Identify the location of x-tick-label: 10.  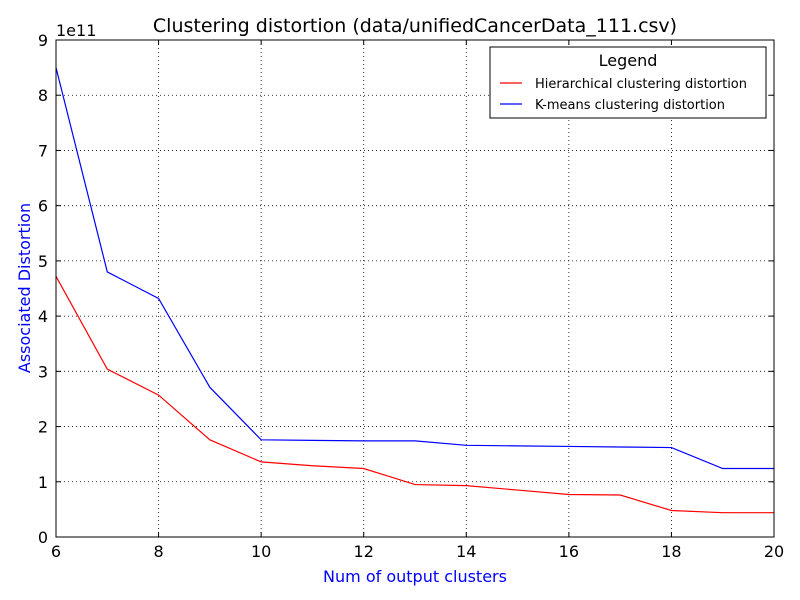
(261, 551).